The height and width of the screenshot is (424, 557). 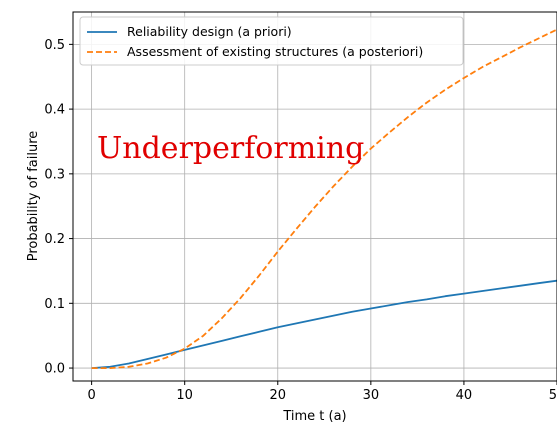 I want to click on y-tick-label: 0.1, so click(x=54, y=304).